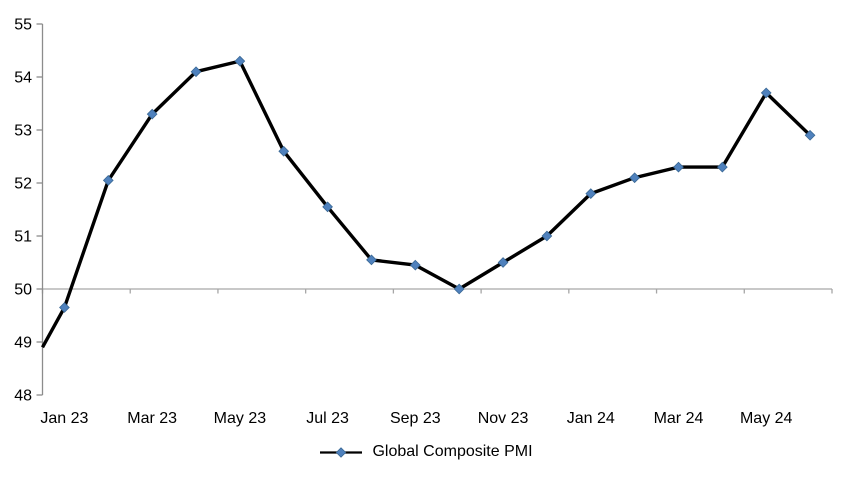  What do you see at coordinates (23, 289) in the screenshot?
I see `y-tick-label: 50` at bounding box center [23, 289].